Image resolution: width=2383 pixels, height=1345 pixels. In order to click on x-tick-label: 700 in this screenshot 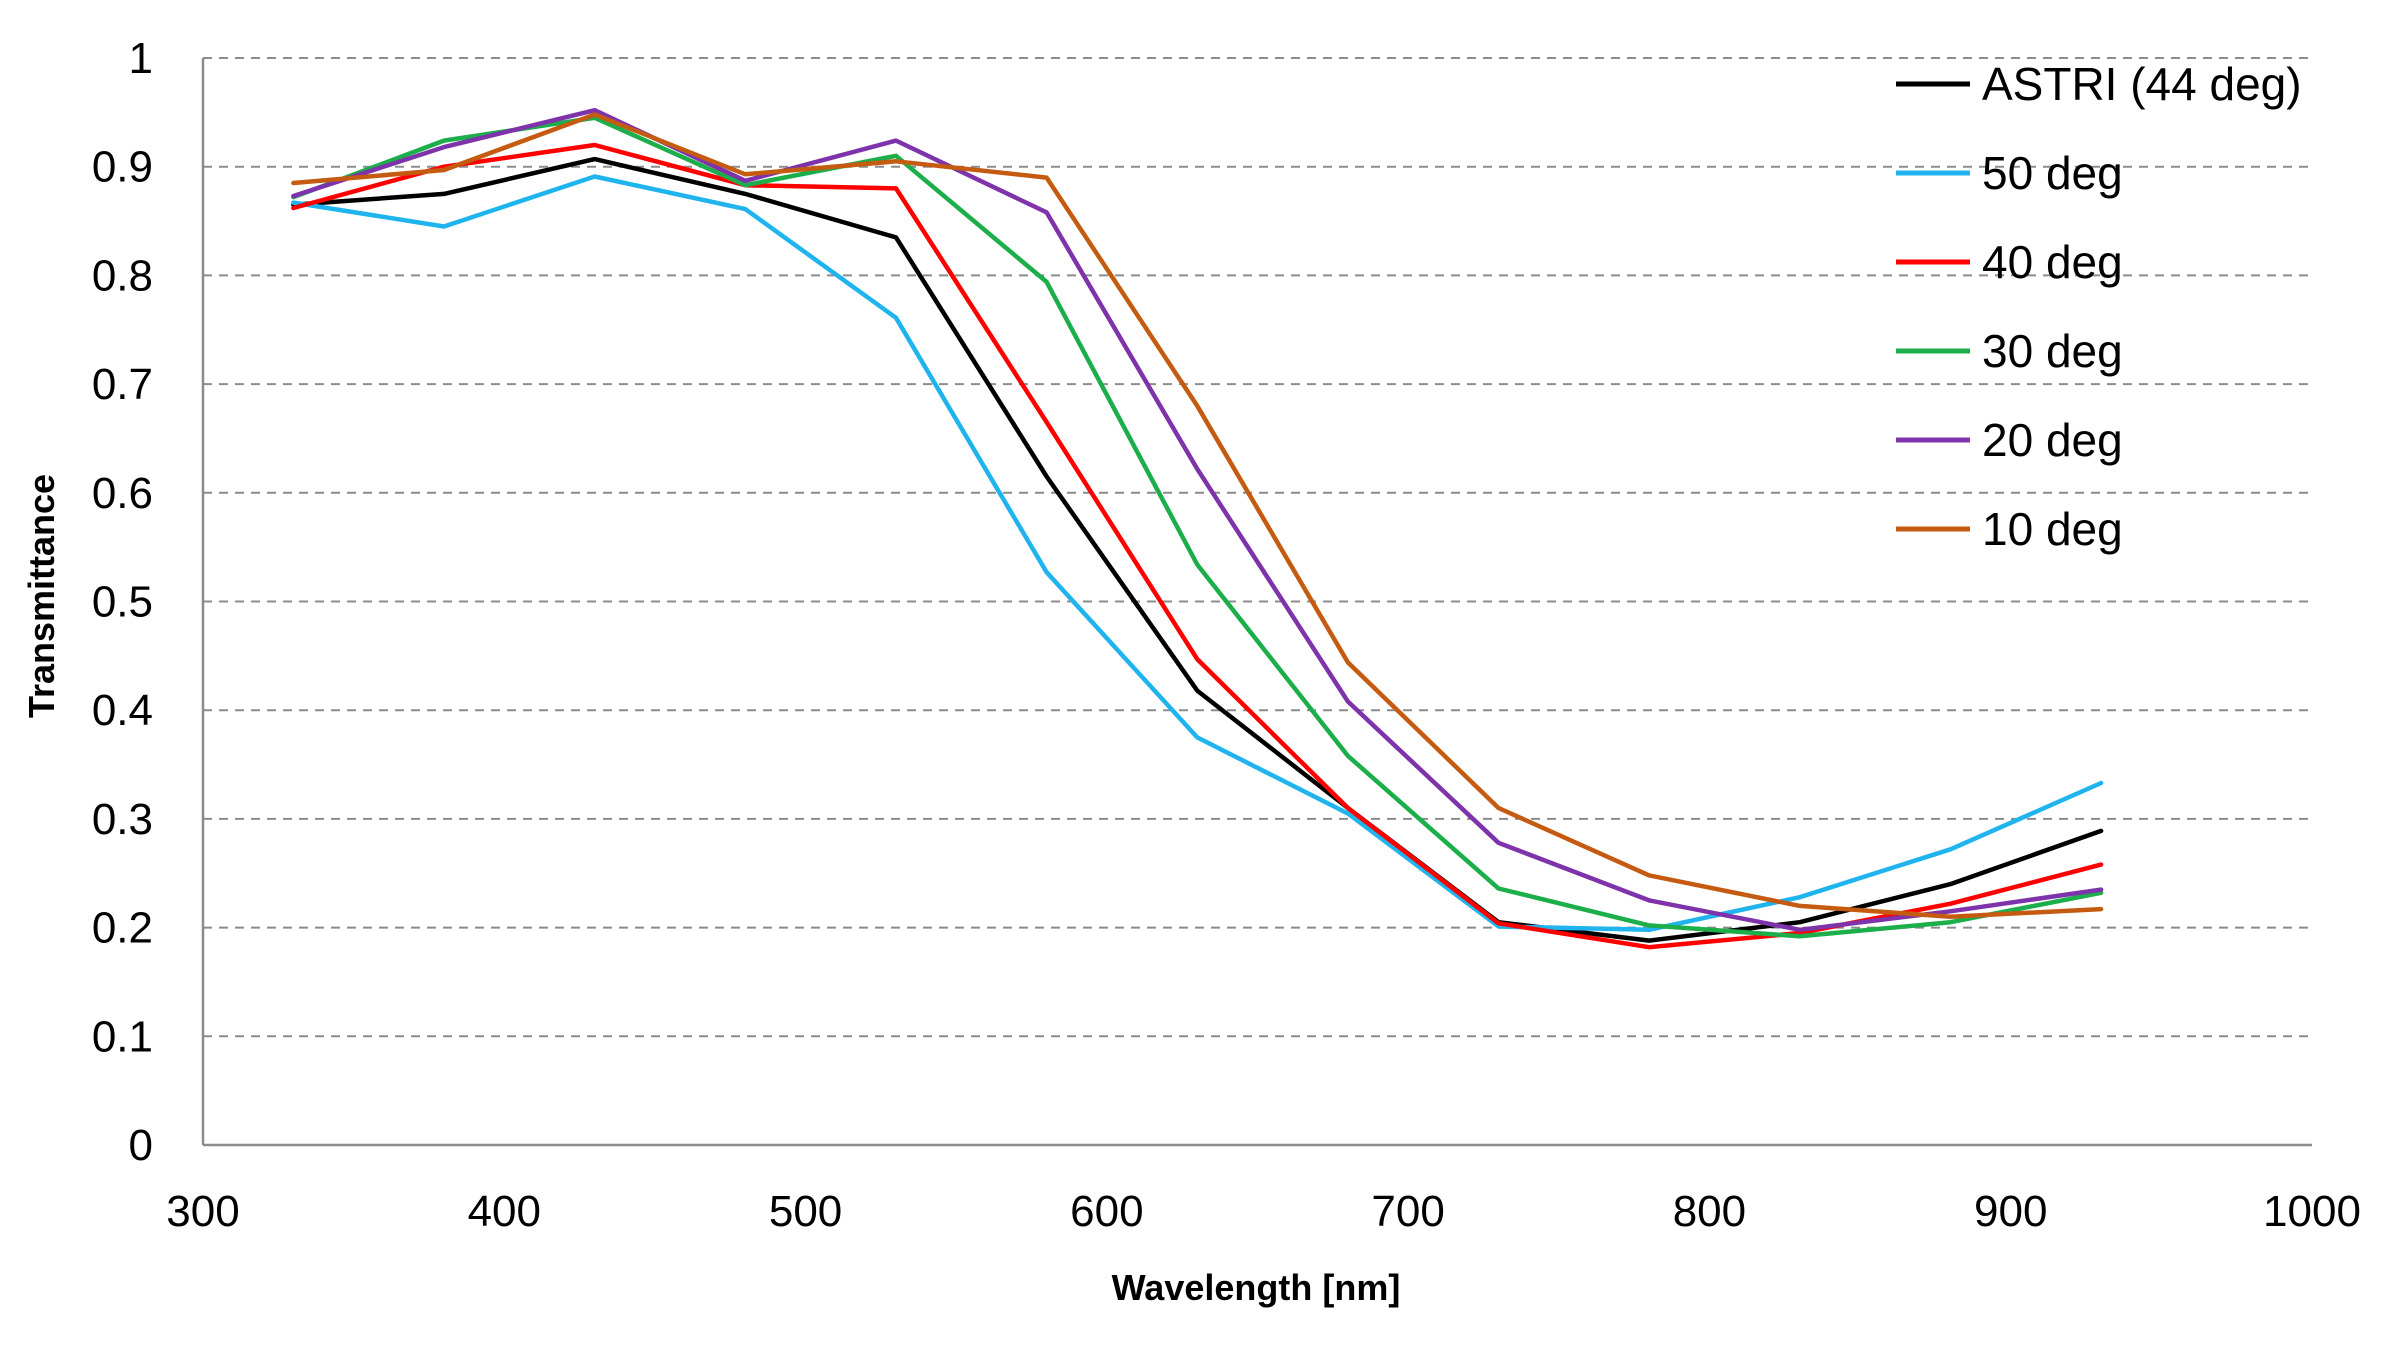, I will do `click(1407, 1211)`.